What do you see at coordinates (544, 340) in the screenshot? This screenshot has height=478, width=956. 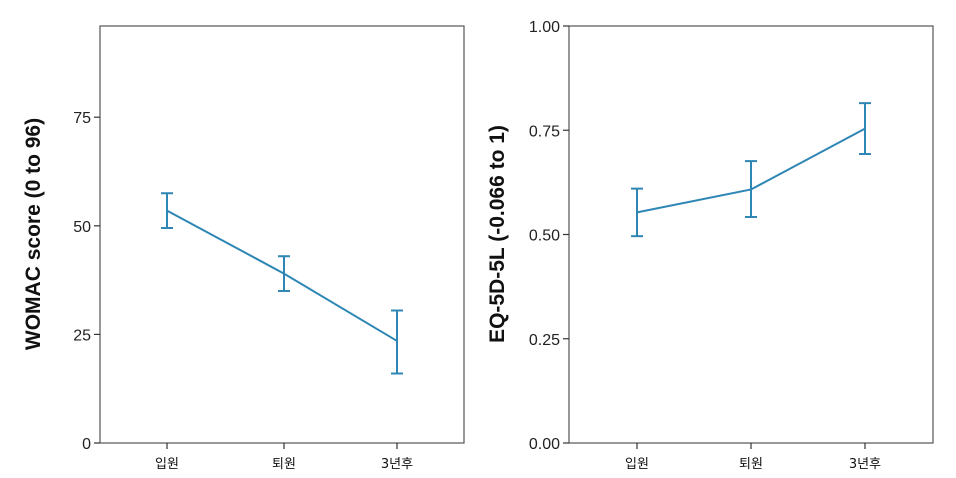 I see `eq5d-y-tick-label: 0.25` at bounding box center [544, 340].